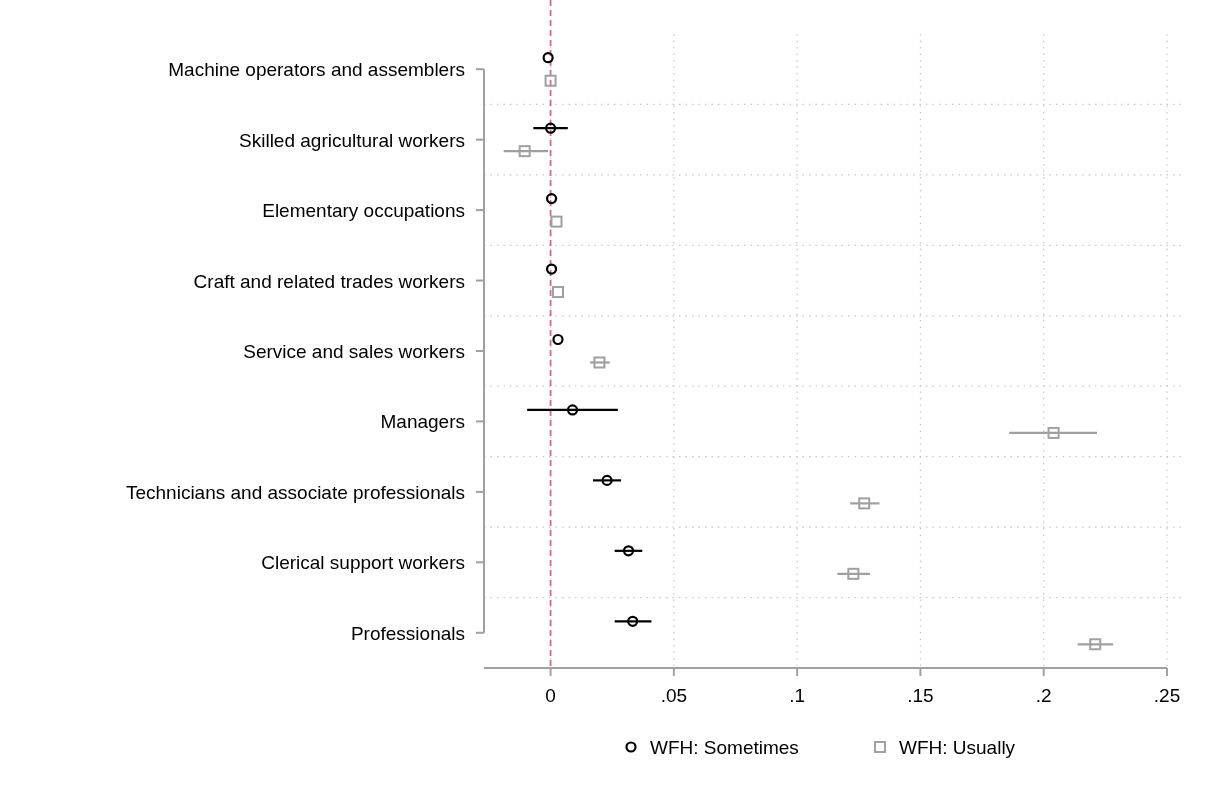  Describe the element at coordinates (363, 563) in the screenshot. I see `y-tick-label: Clerical support workers` at that location.